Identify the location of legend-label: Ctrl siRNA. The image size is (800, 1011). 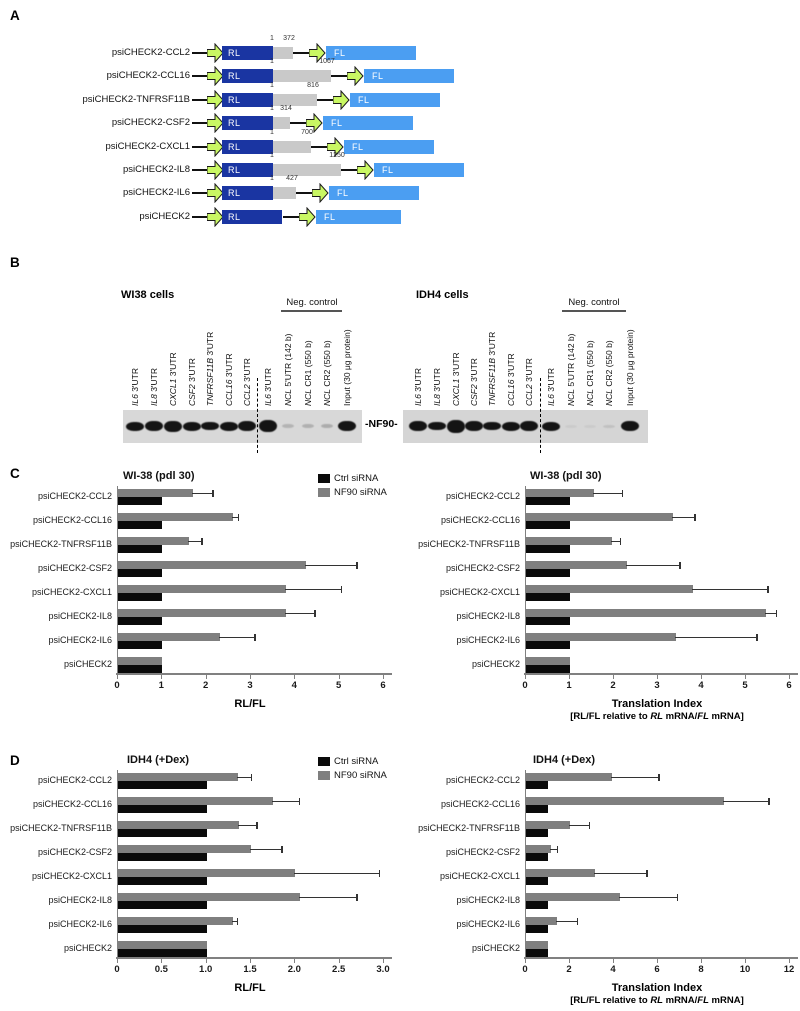
(356, 478).